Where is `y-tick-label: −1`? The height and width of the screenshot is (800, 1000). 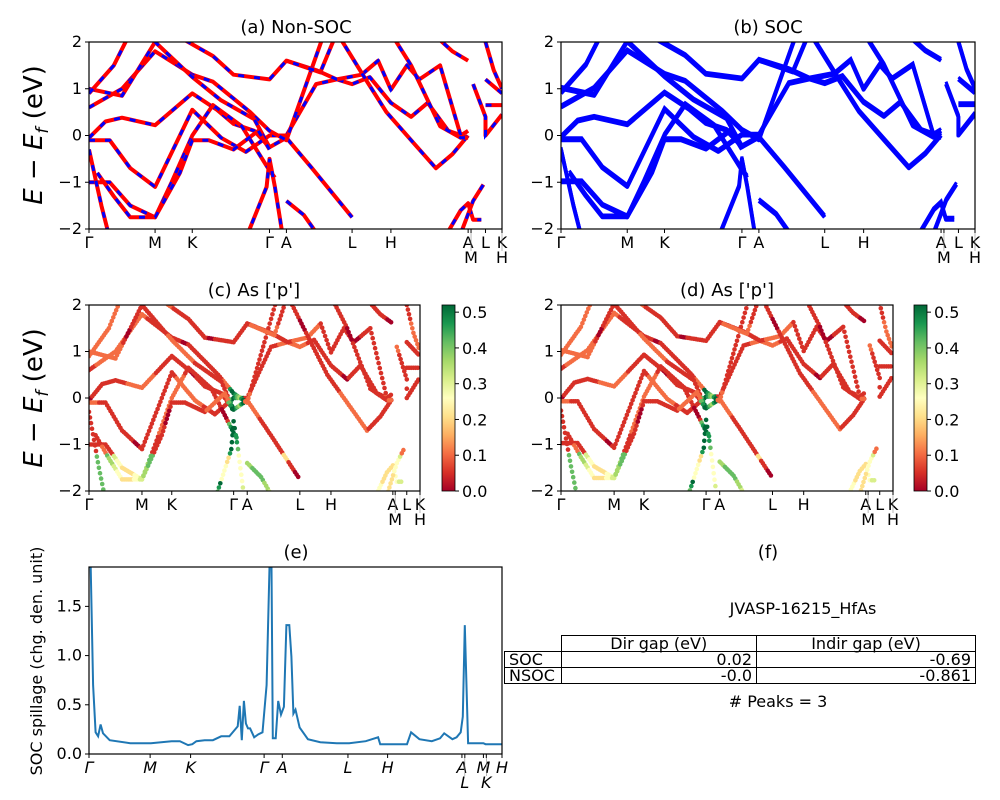 y-tick-label: −1 is located at coordinates (70, 181).